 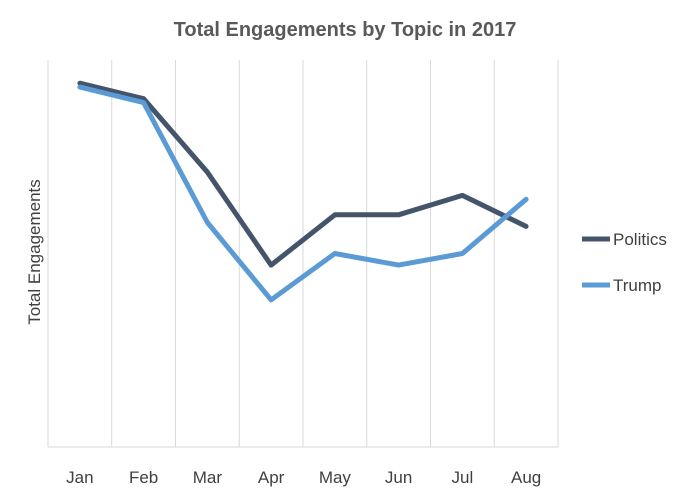 I want to click on x-axis-ticks: Jan Feb Mar Apr May Jun Jul Aug, so click(x=303, y=477).